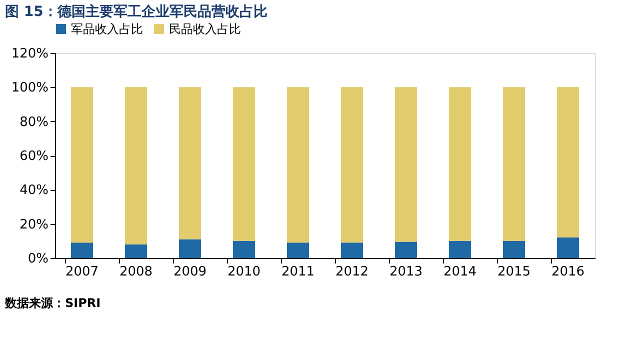 Image resolution: width=620 pixels, height=342 pixels. Describe the element at coordinates (82, 272) in the screenshot. I see `x-tick-label: 2007` at that location.